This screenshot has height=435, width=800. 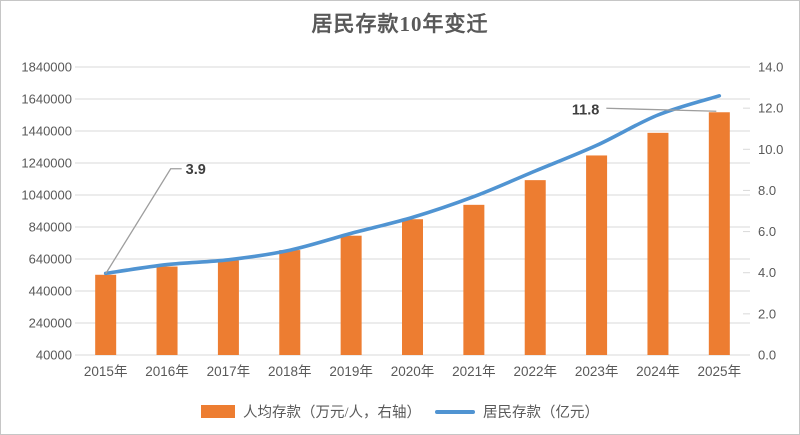 I want to click on line-series-label: 居民存款（亿元）, so click(x=541, y=413).